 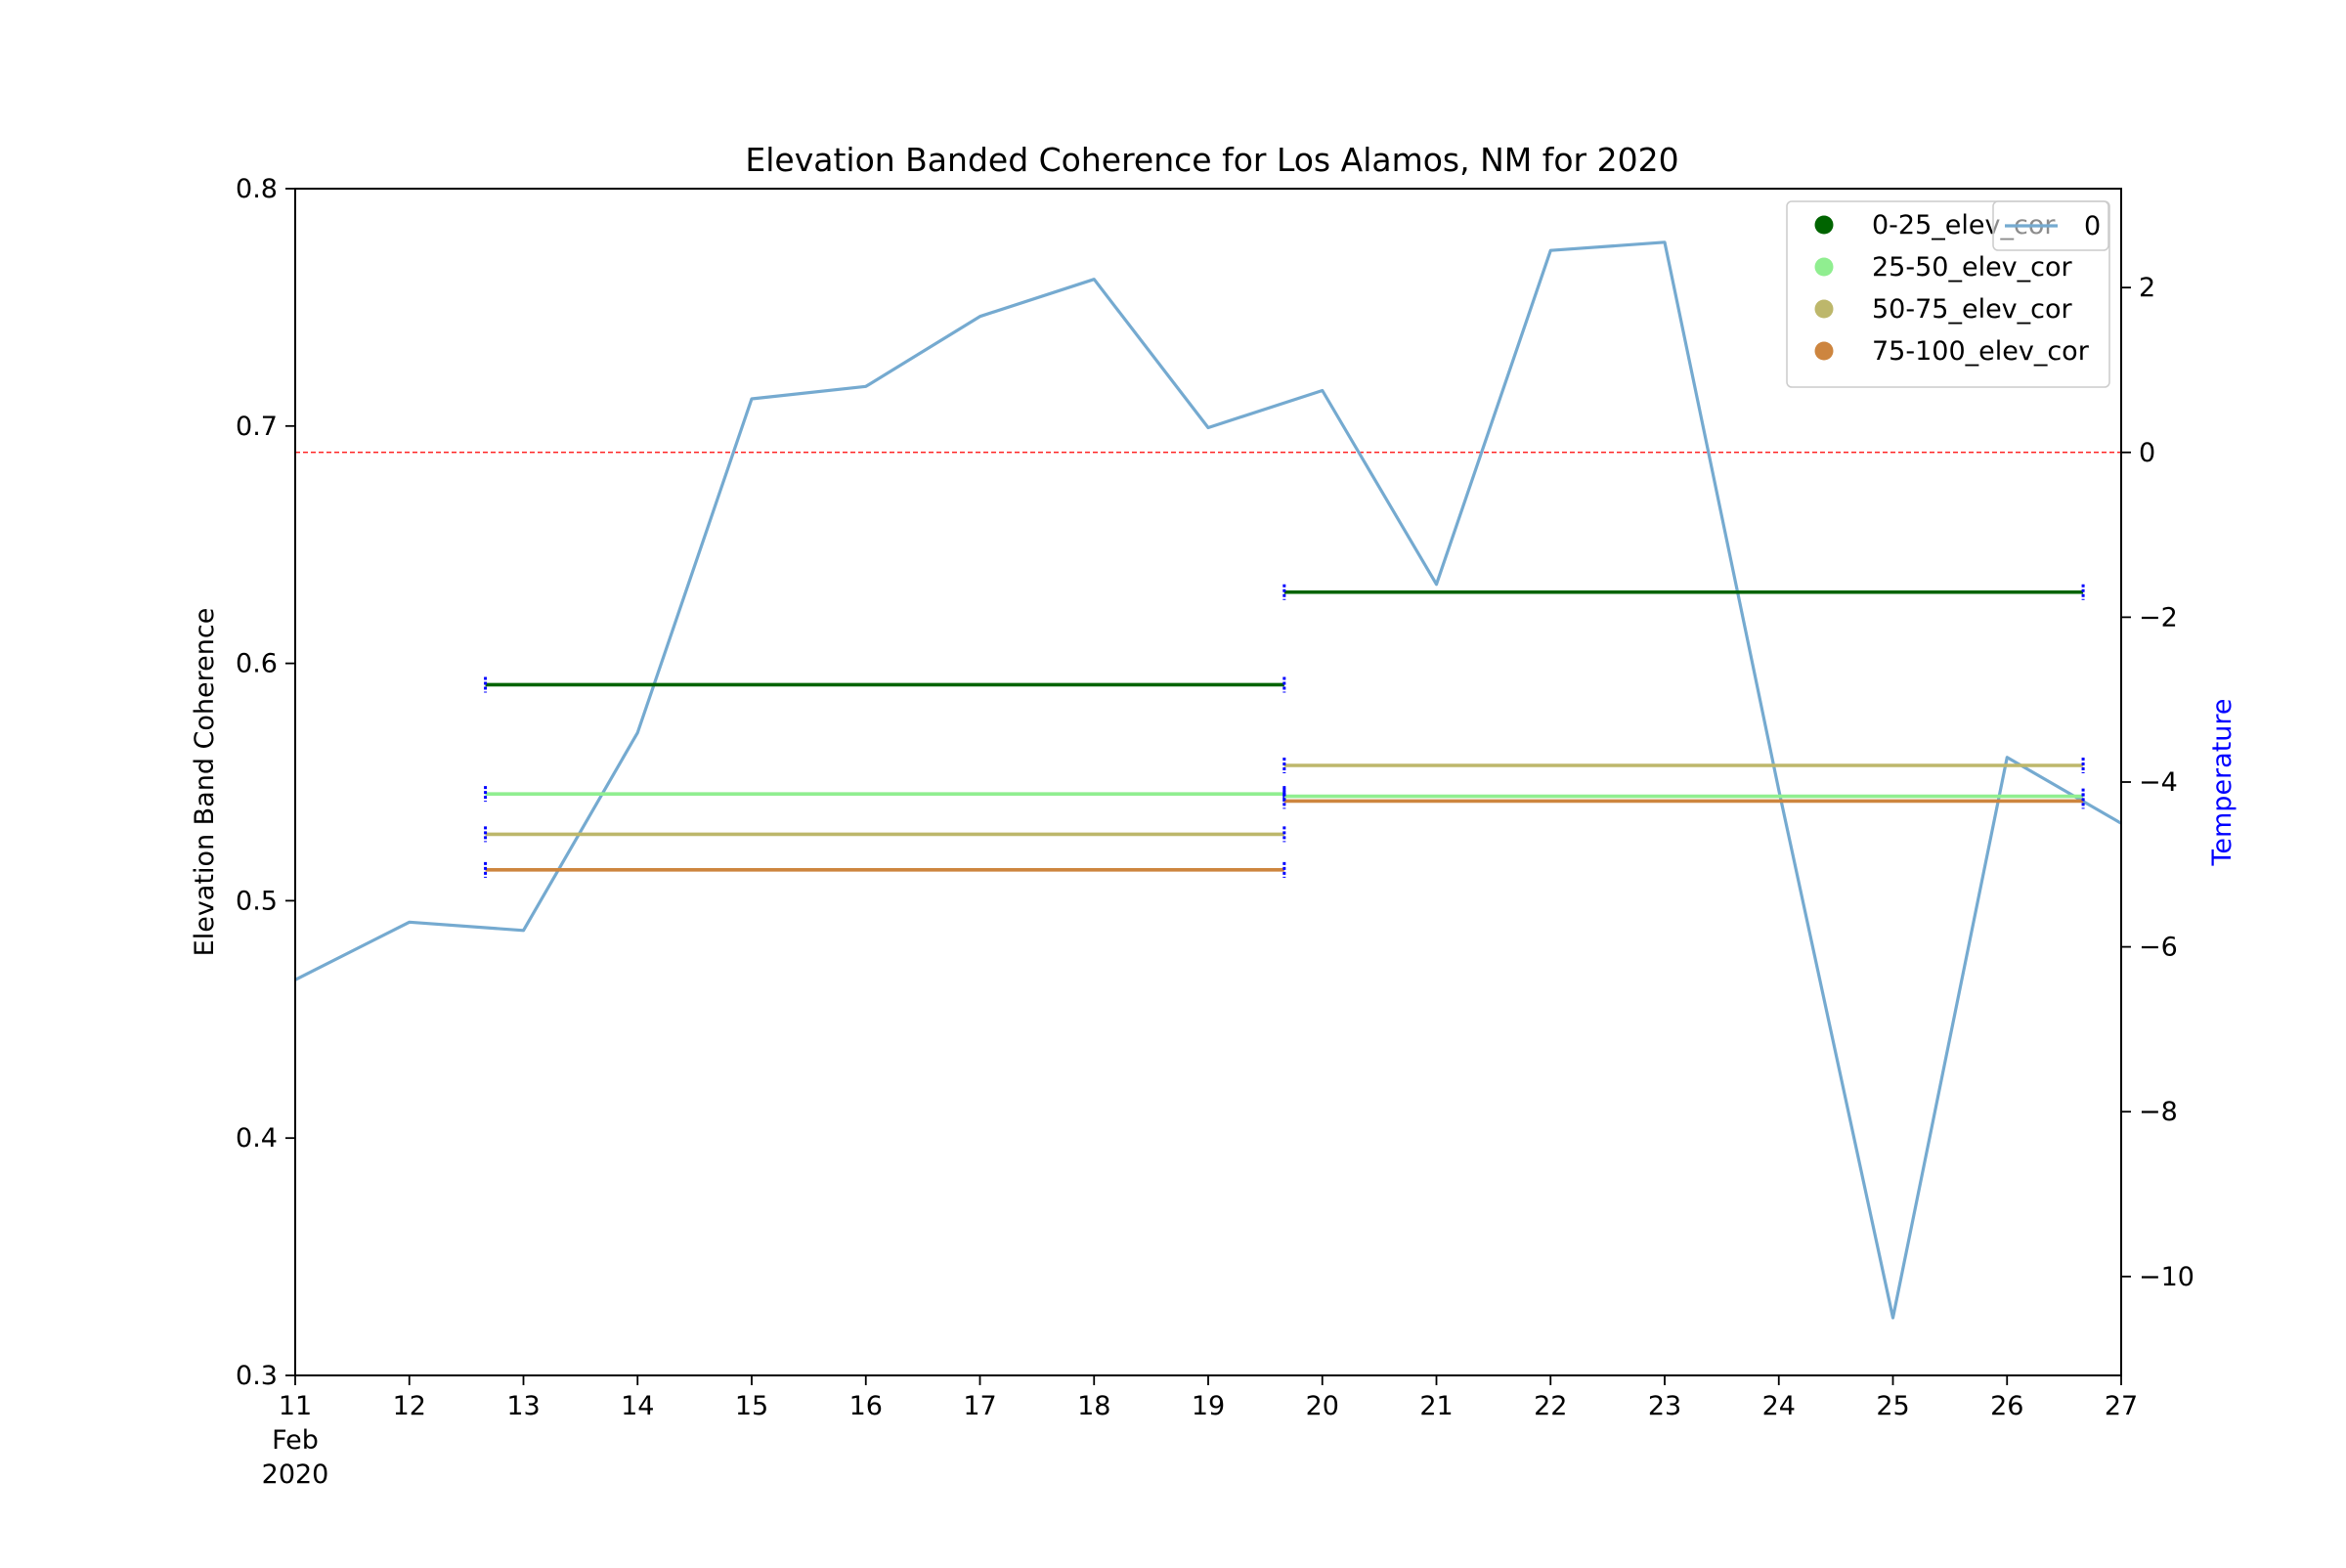 I want to click on legend-label: 75-100_elev_cor, so click(x=1981, y=351).